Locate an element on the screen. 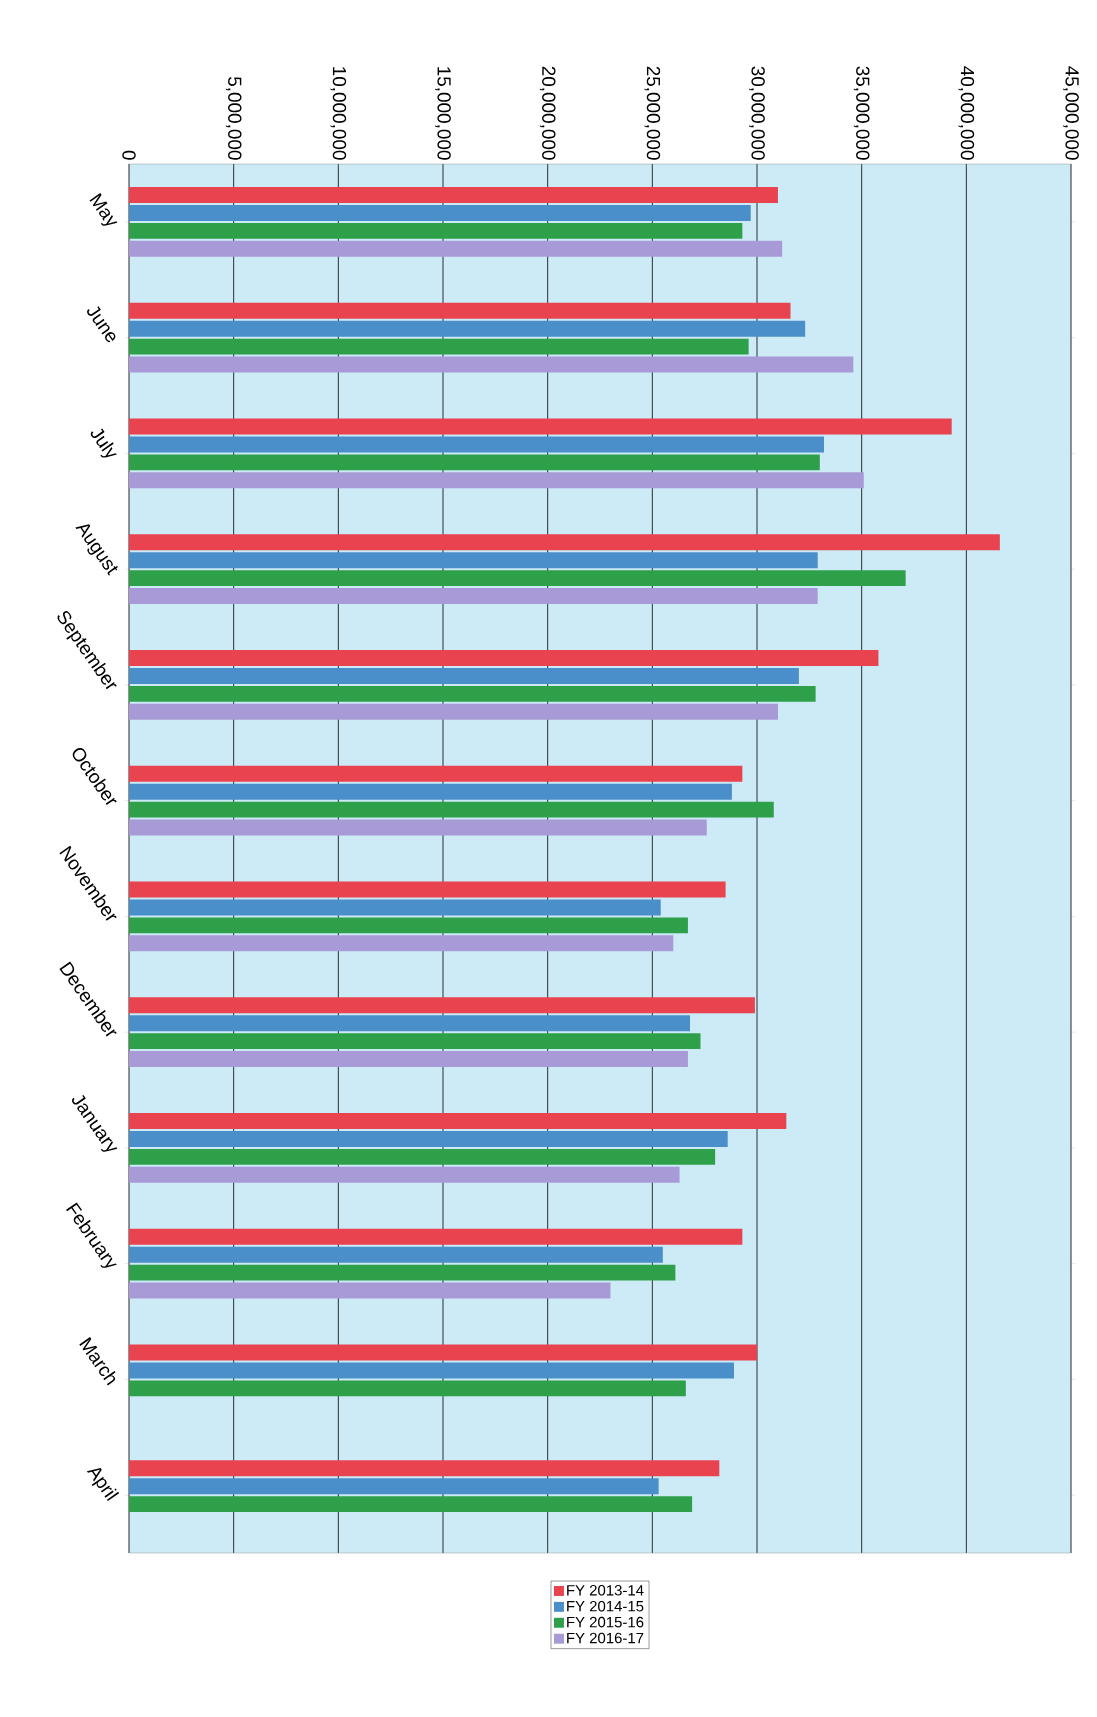  x-tick-label: 30,000,000 is located at coordinates (757, 113).